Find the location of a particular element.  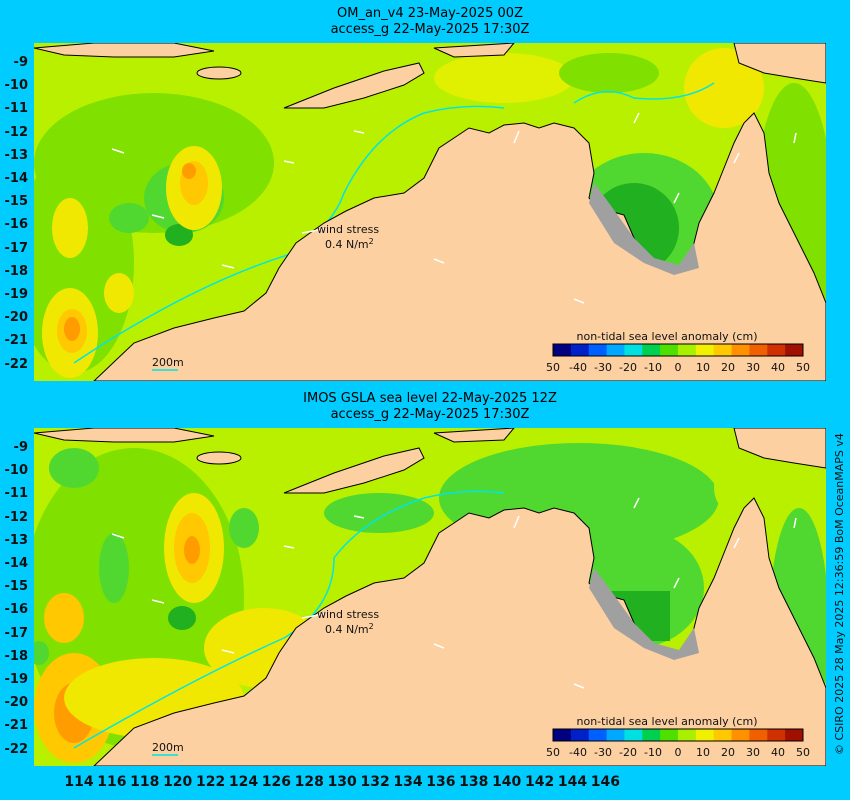

panel1-title-line1: OM_an_v4 23-May-2025 00Z is located at coordinates (430, 13).